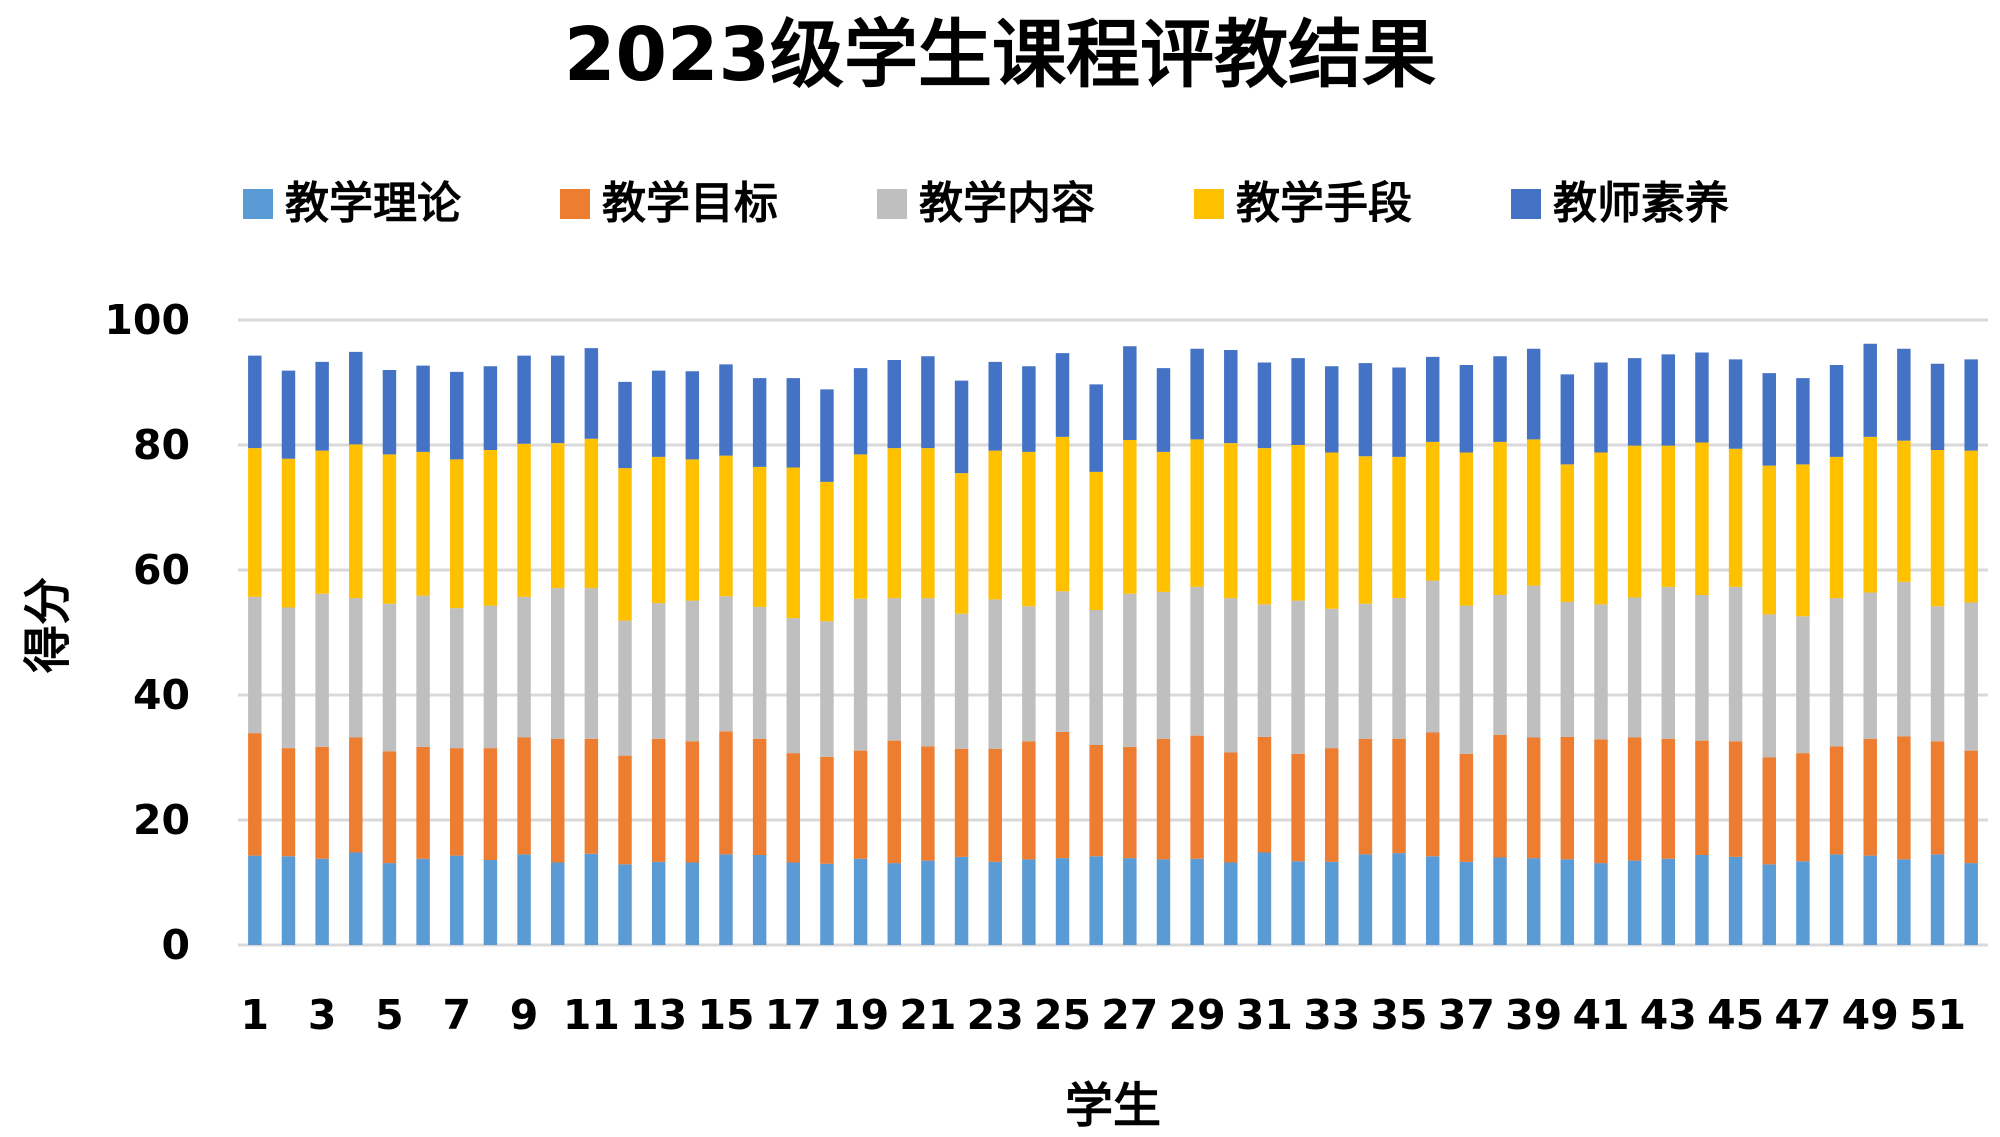 Image resolution: width=2000 pixels, height=1137 pixels. Describe the element at coordinates (1197, 1015) in the screenshot. I see `x-tick-label: 29` at that location.